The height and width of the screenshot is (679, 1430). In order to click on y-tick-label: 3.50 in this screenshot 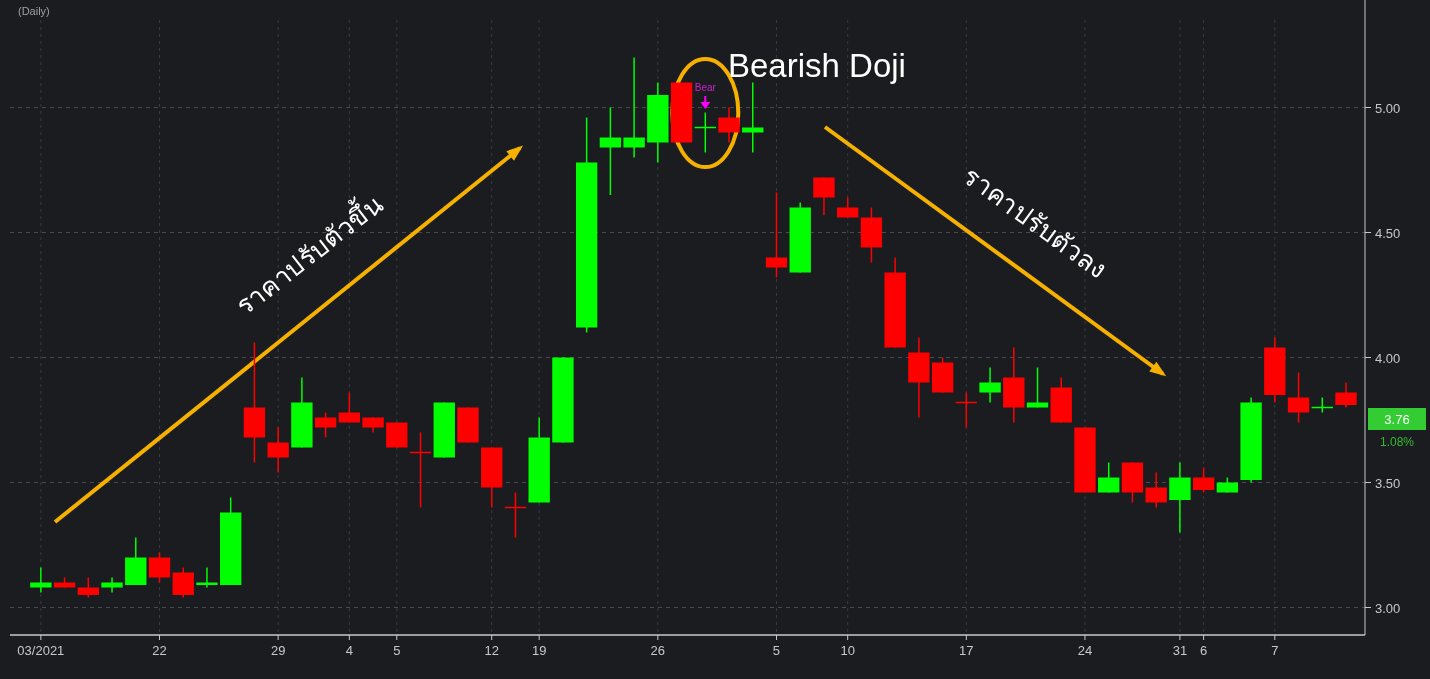, I will do `click(1388, 483)`.